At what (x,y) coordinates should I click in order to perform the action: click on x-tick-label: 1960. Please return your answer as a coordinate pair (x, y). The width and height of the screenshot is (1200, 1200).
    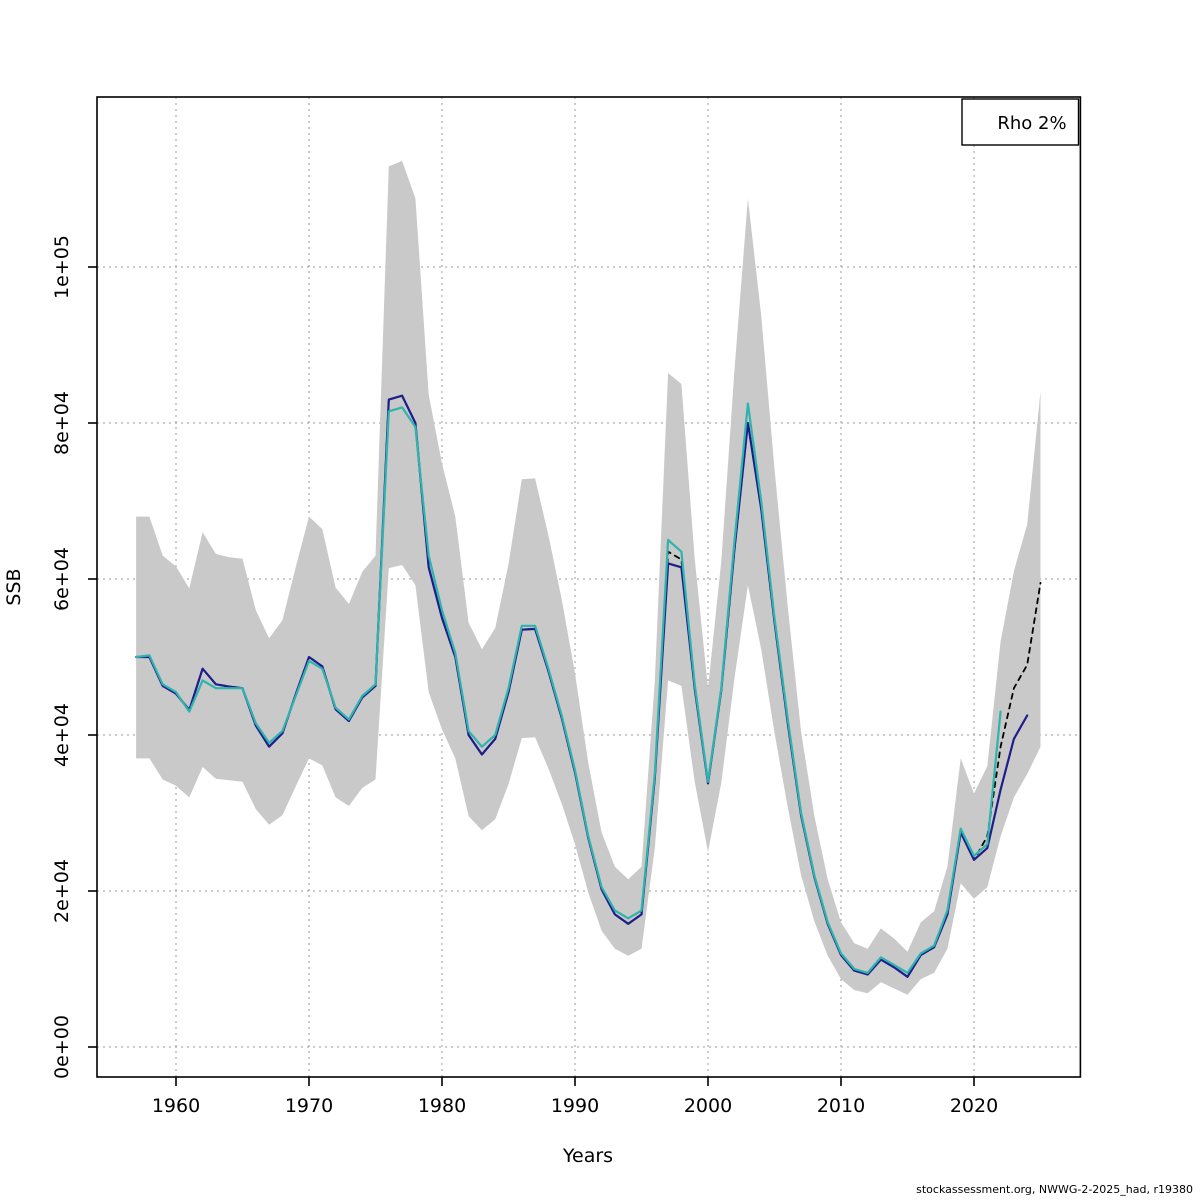
    Looking at the image, I should click on (176, 1106).